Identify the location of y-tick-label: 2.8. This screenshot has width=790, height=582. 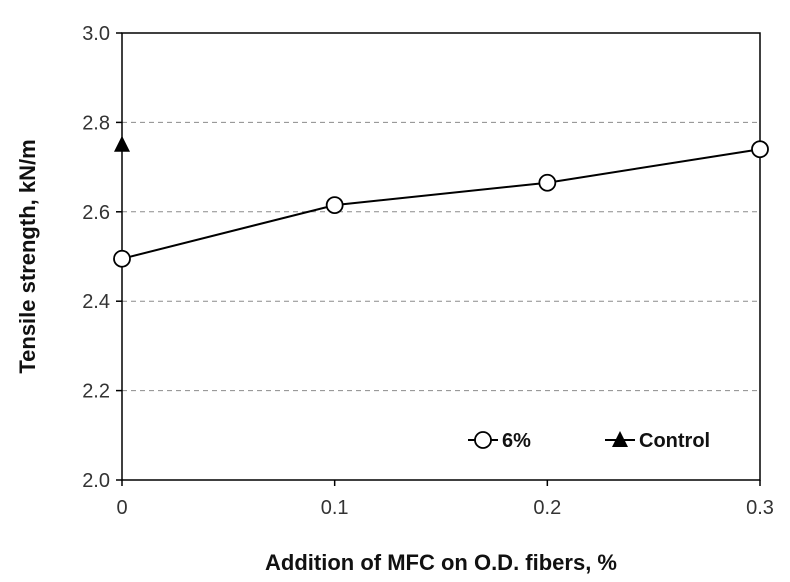
(96, 123).